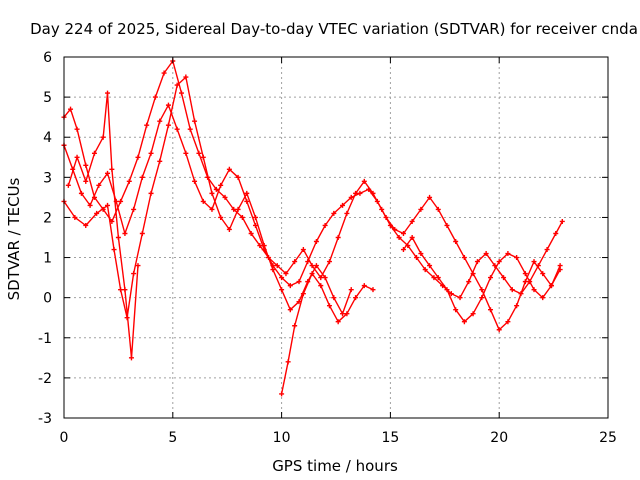 Image resolution: width=640 pixels, height=480 pixels. What do you see at coordinates (390, 438) in the screenshot?
I see `x-tick-label: 15` at bounding box center [390, 438].